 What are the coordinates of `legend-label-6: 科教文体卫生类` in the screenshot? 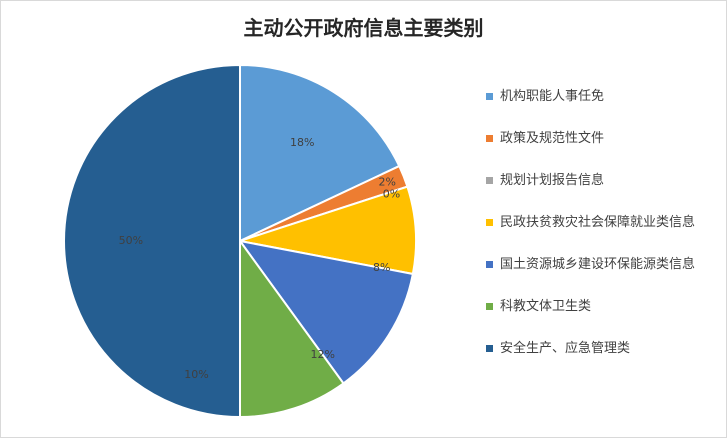 It's located at (546, 306).